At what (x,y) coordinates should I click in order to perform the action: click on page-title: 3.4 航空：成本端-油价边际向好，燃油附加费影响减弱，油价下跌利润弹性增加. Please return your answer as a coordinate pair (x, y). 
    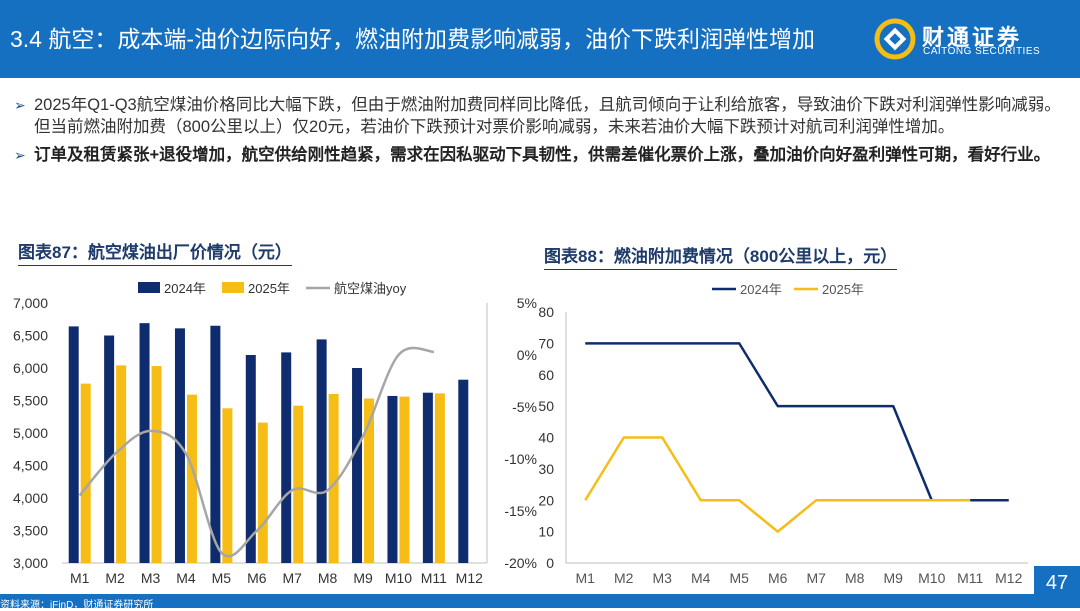
    Looking at the image, I should click on (413, 39).